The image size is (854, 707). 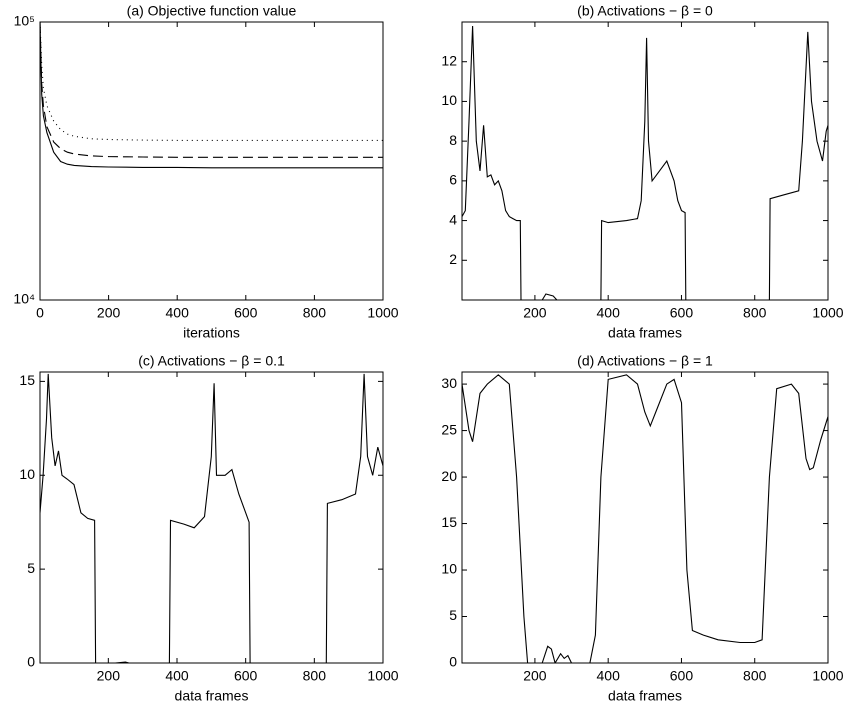 What do you see at coordinates (449, 60) in the screenshot?
I see `y-tick-label: 12` at bounding box center [449, 60].